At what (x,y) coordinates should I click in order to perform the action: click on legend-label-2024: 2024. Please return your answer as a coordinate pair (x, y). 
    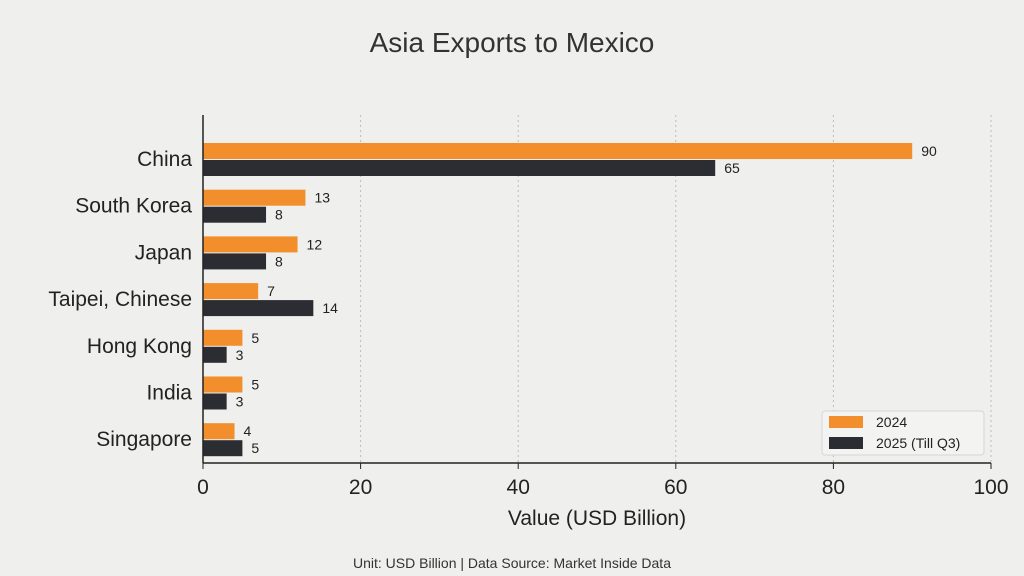
    Looking at the image, I should click on (891, 422).